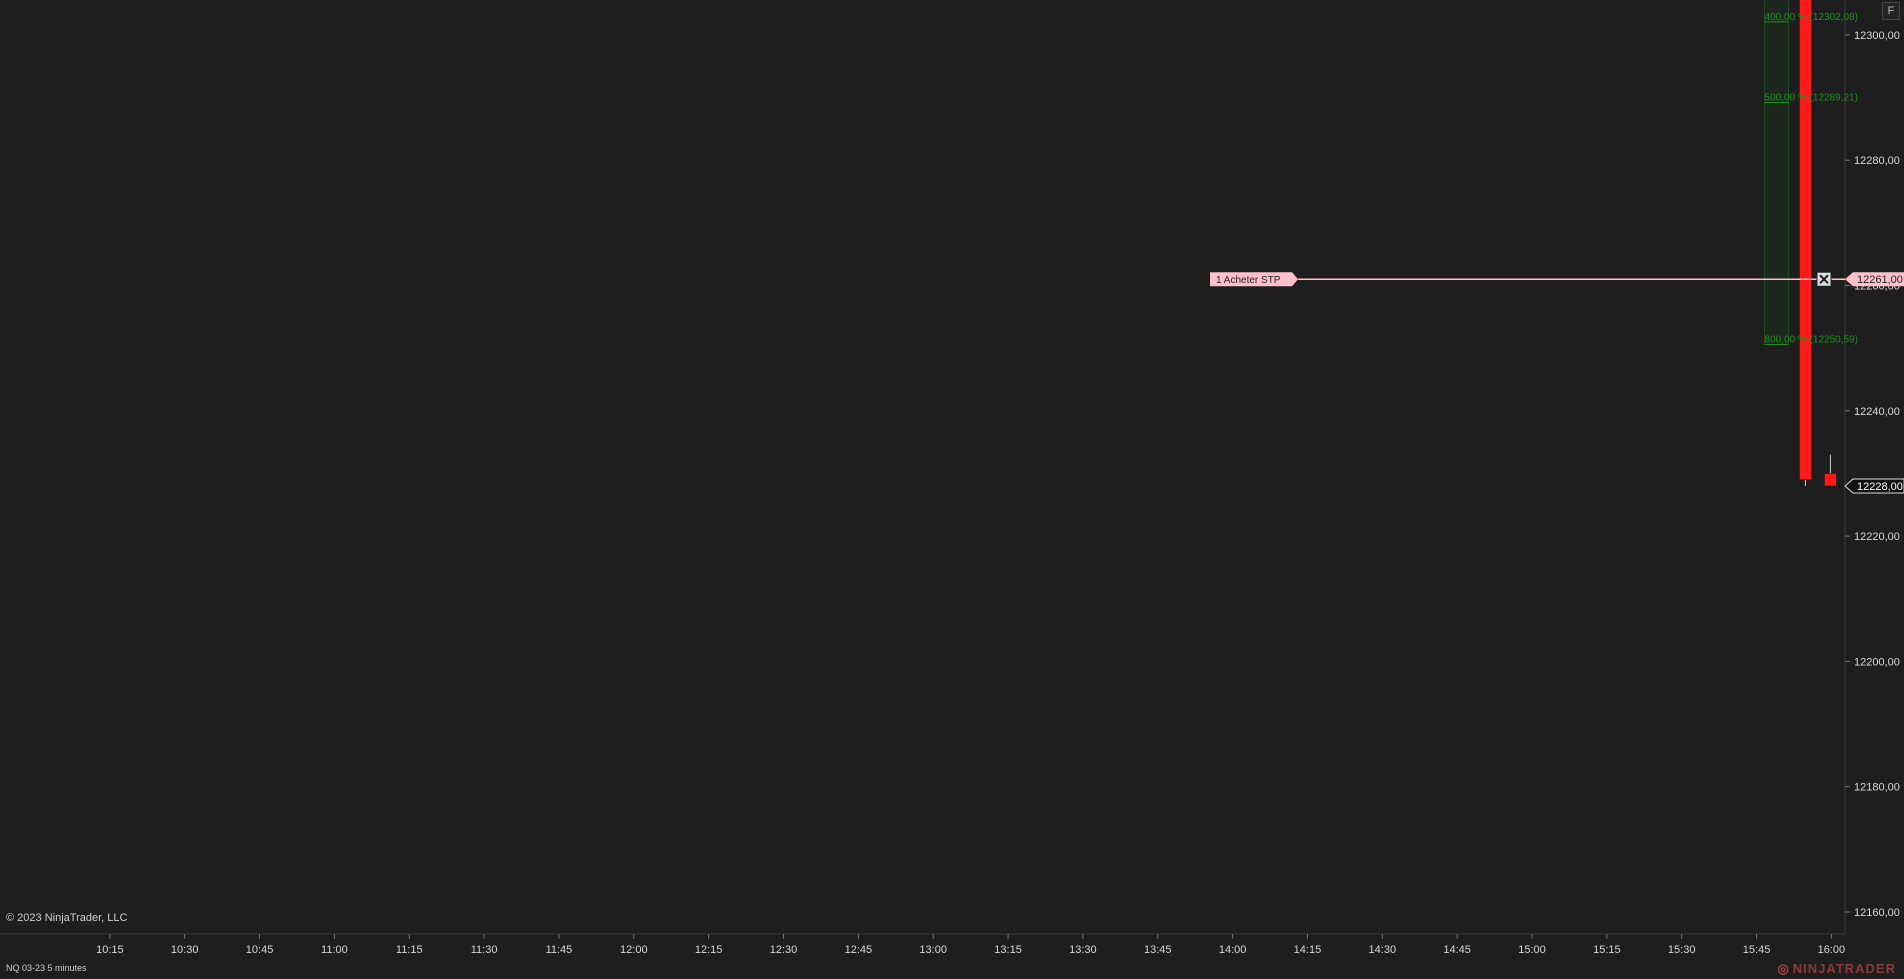  What do you see at coordinates (67, 918) in the screenshot?
I see `copyright-text: © 2023 NinjaTrader, LLC` at bounding box center [67, 918].